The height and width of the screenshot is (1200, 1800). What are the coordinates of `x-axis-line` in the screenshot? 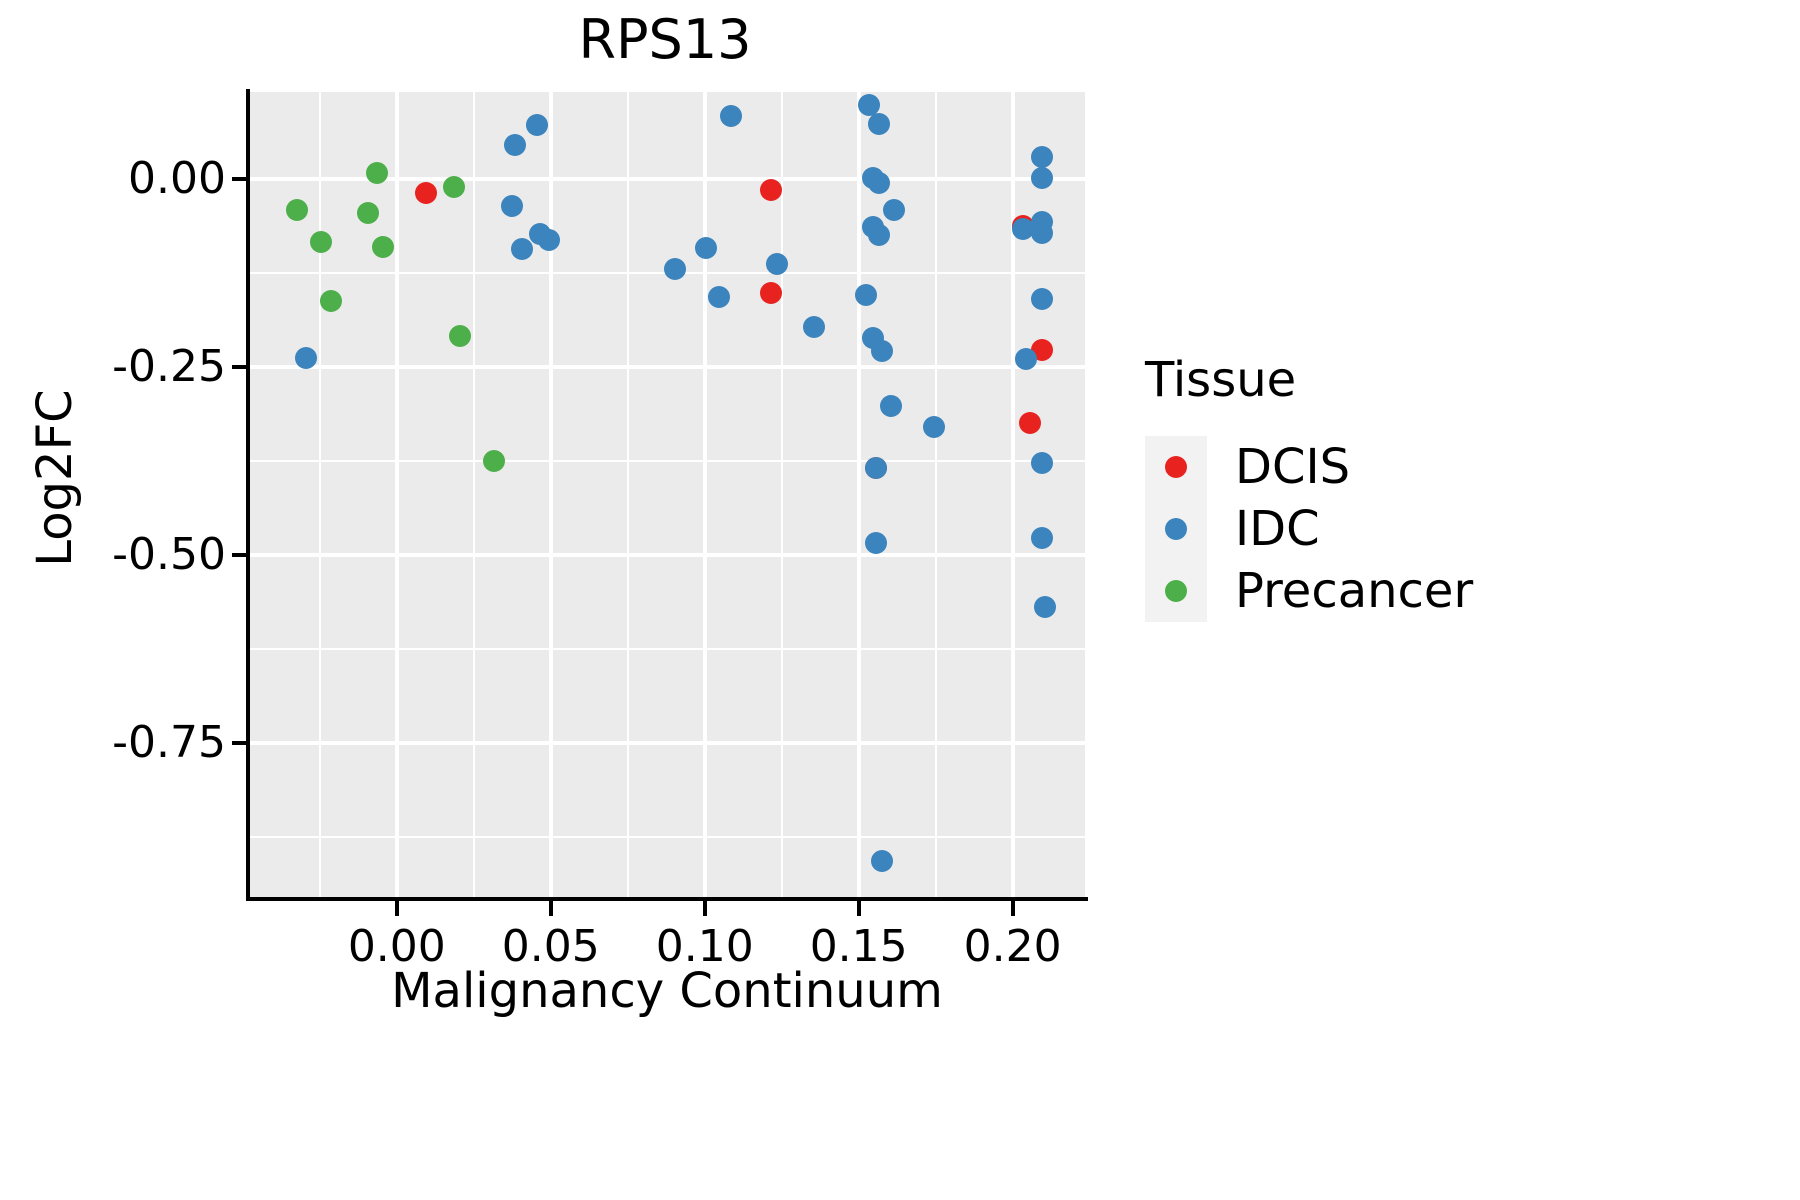 It's located at (667, 899).